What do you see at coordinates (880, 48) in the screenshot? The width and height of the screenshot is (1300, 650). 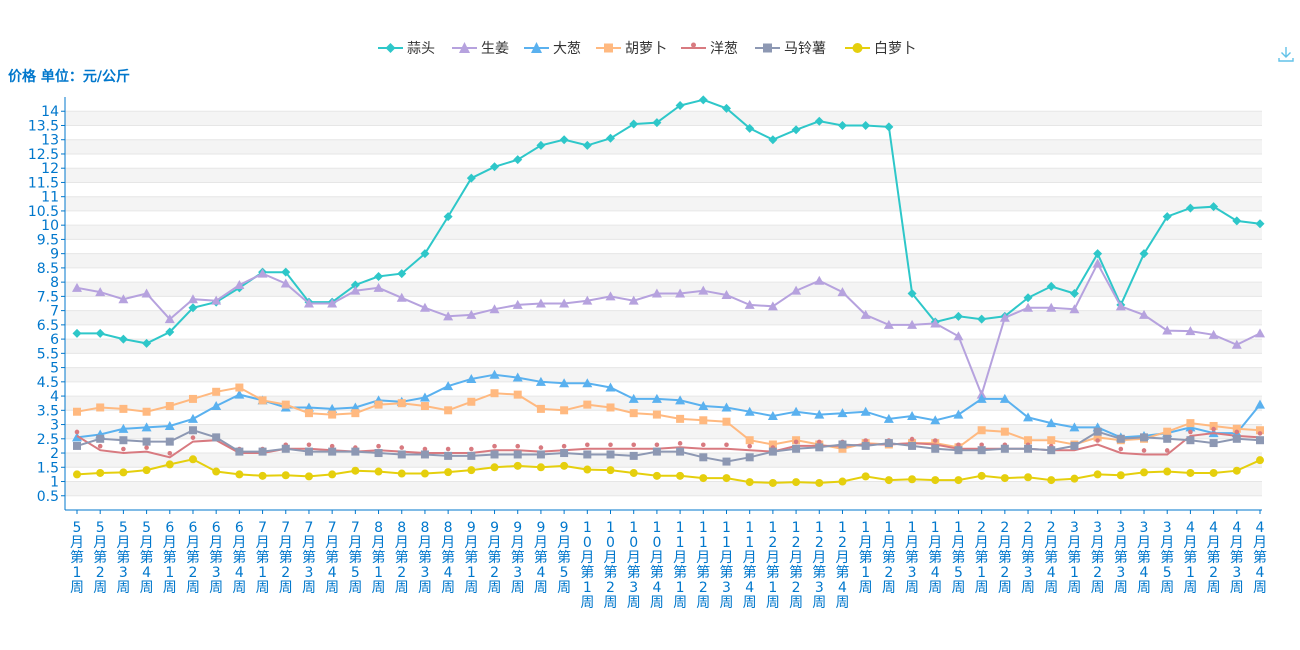 I see `legend-item-6: 白萝卜` at bounding box center [880, 48].